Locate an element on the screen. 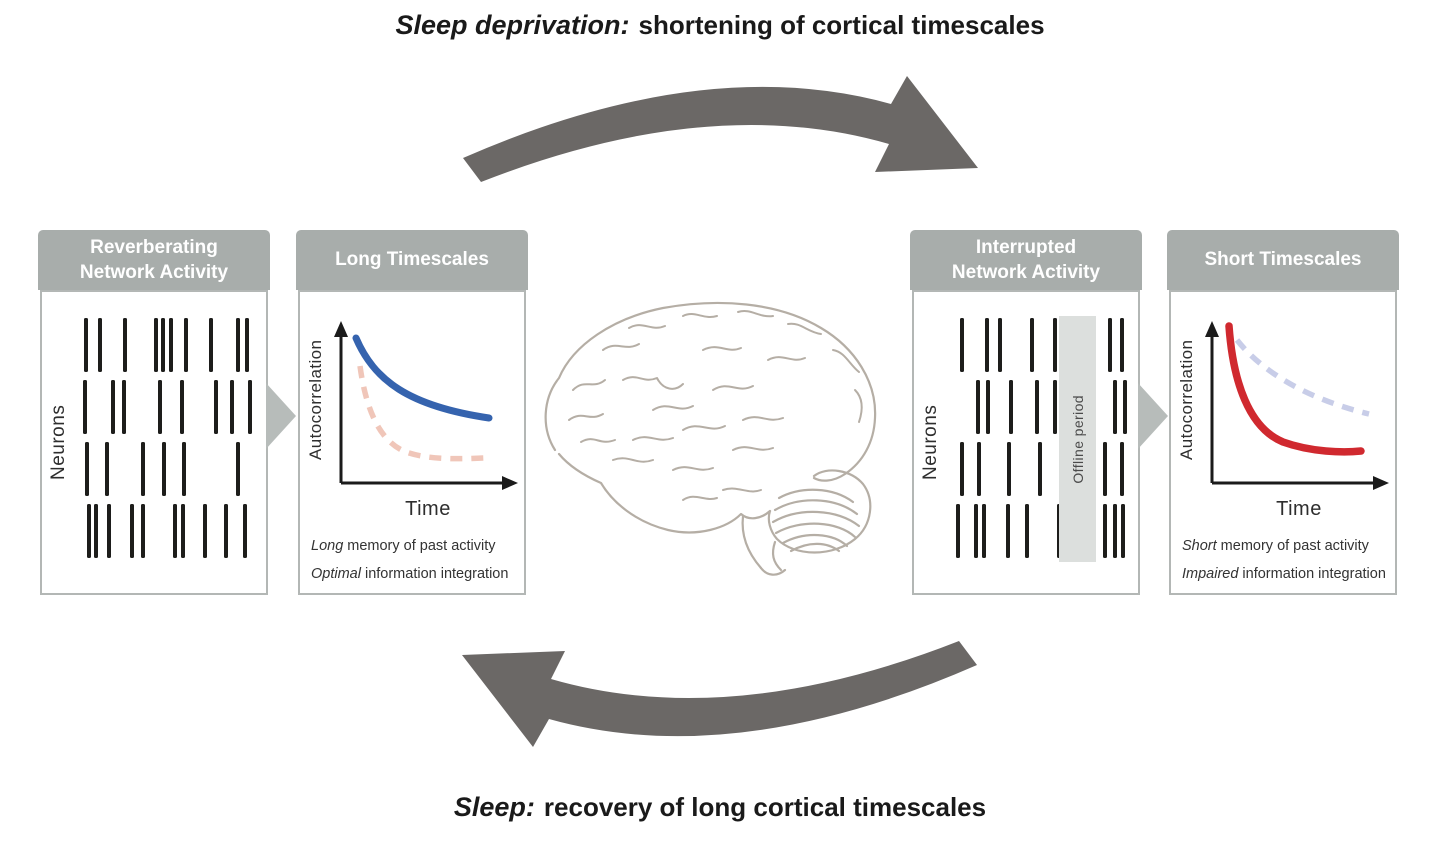  cycle-arrow-right-icon is located at coordinates (720, 129).